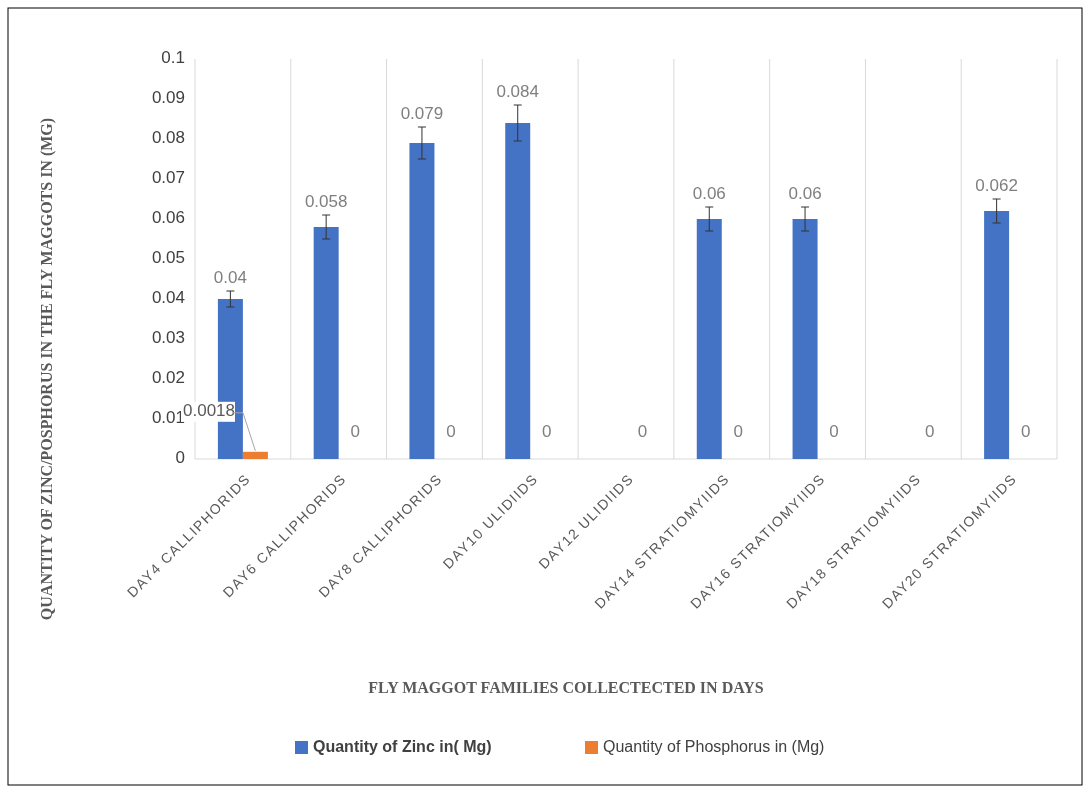 The height and width of the screenshot is (787, 1088). I want to click on y-tick-label: 0.09, so click(168, 98).